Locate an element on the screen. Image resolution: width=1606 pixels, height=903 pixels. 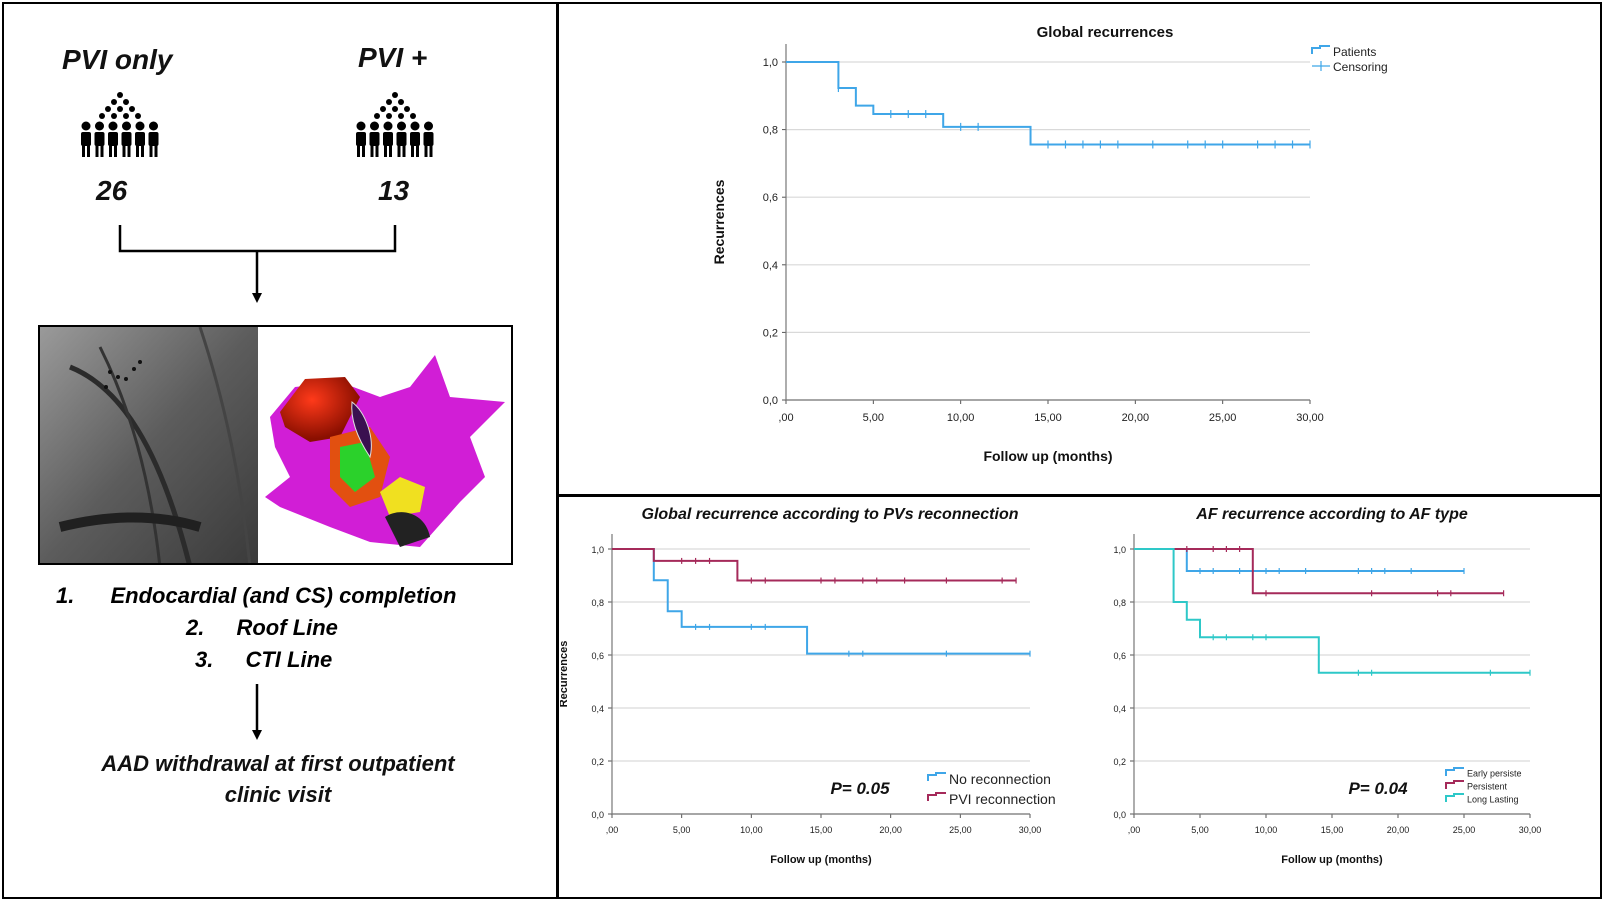
chart-title: AF recurrence according to AF type is located at coordinates (1331, 514).